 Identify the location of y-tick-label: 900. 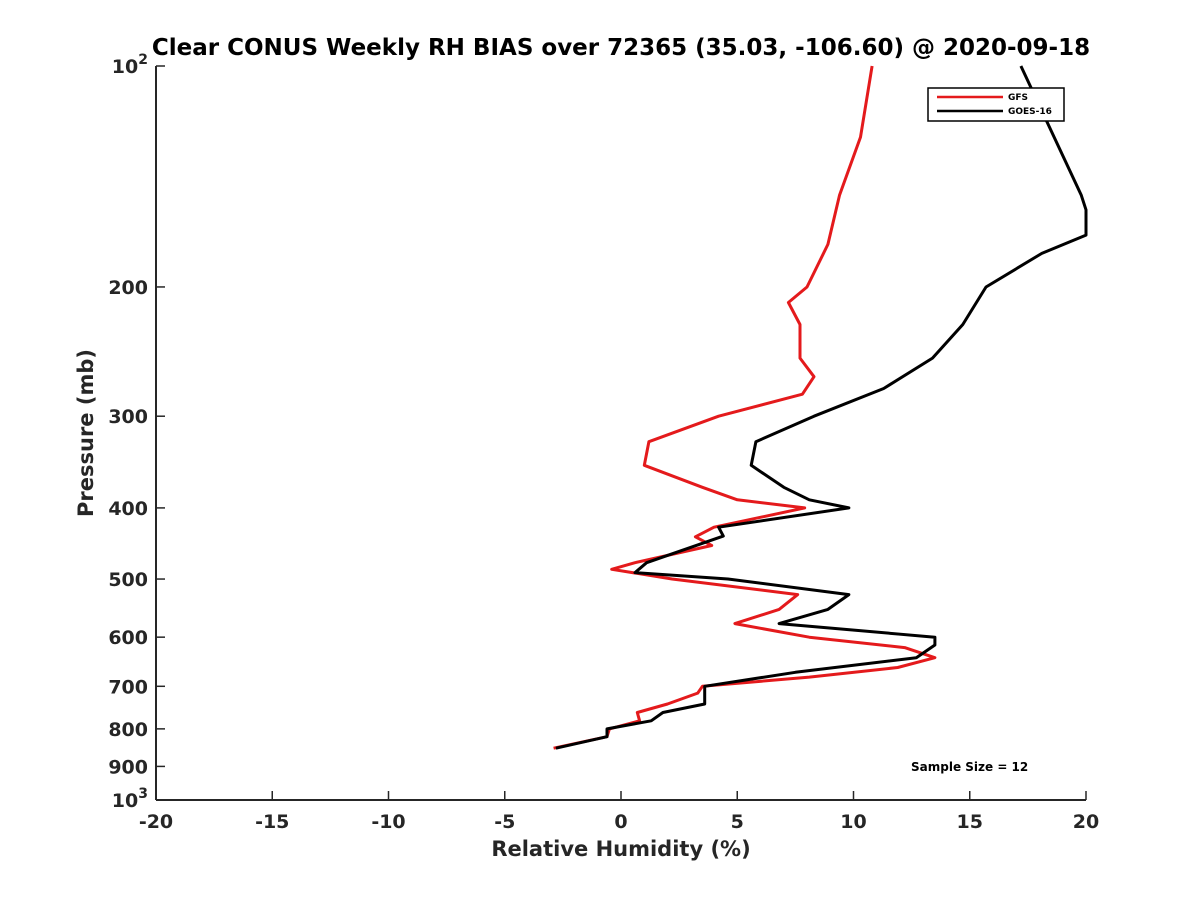
(128, 767).